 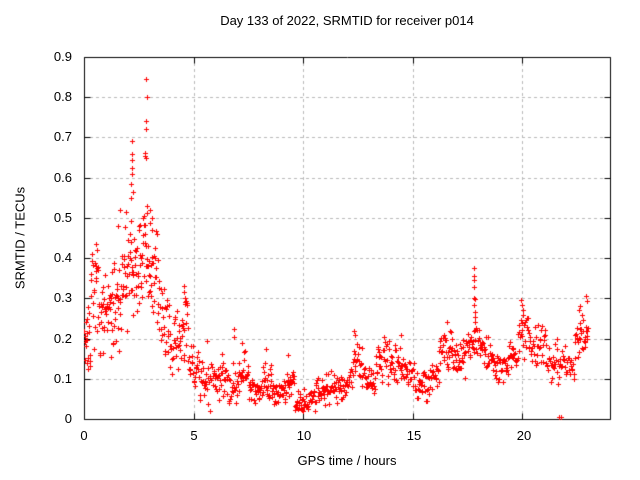 I want to click on x-tick-label: 10, so click(x=304, y=435).